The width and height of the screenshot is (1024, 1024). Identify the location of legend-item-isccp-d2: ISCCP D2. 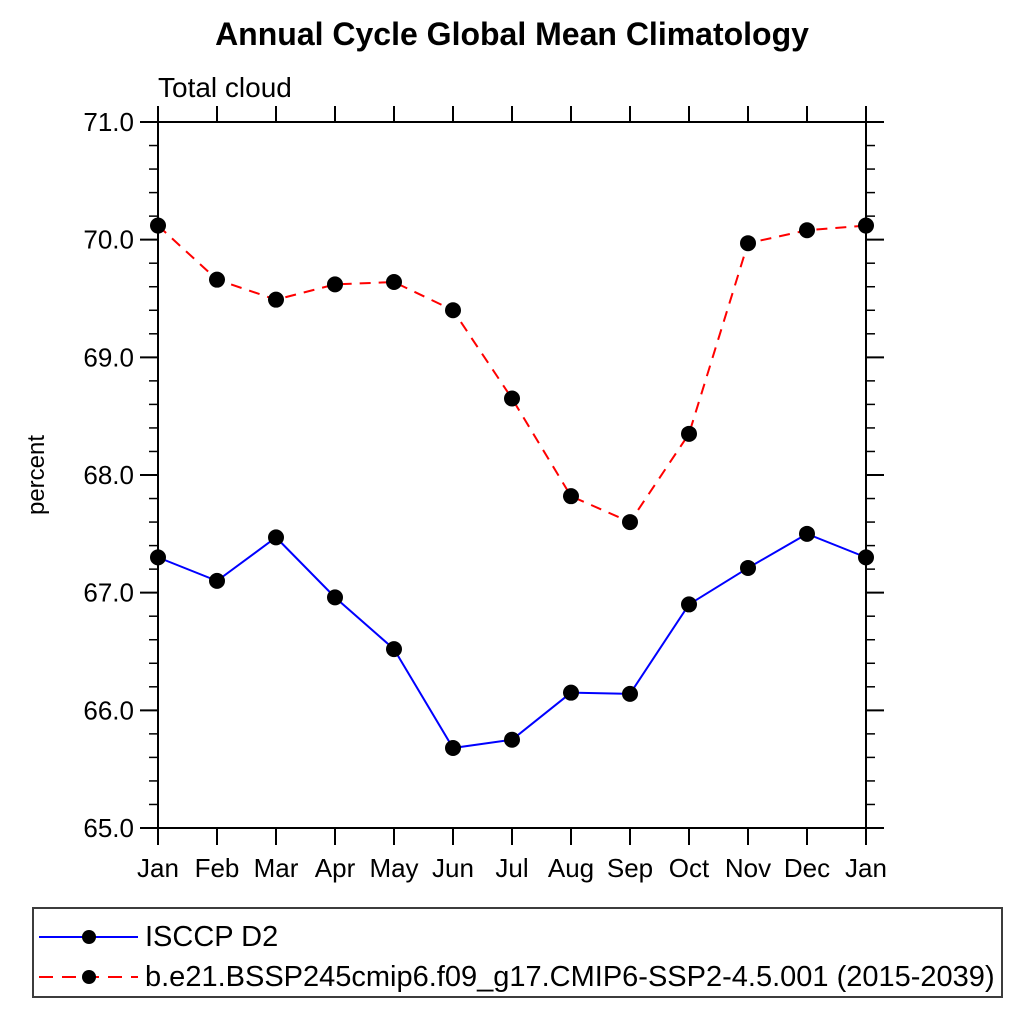
(156, 937).